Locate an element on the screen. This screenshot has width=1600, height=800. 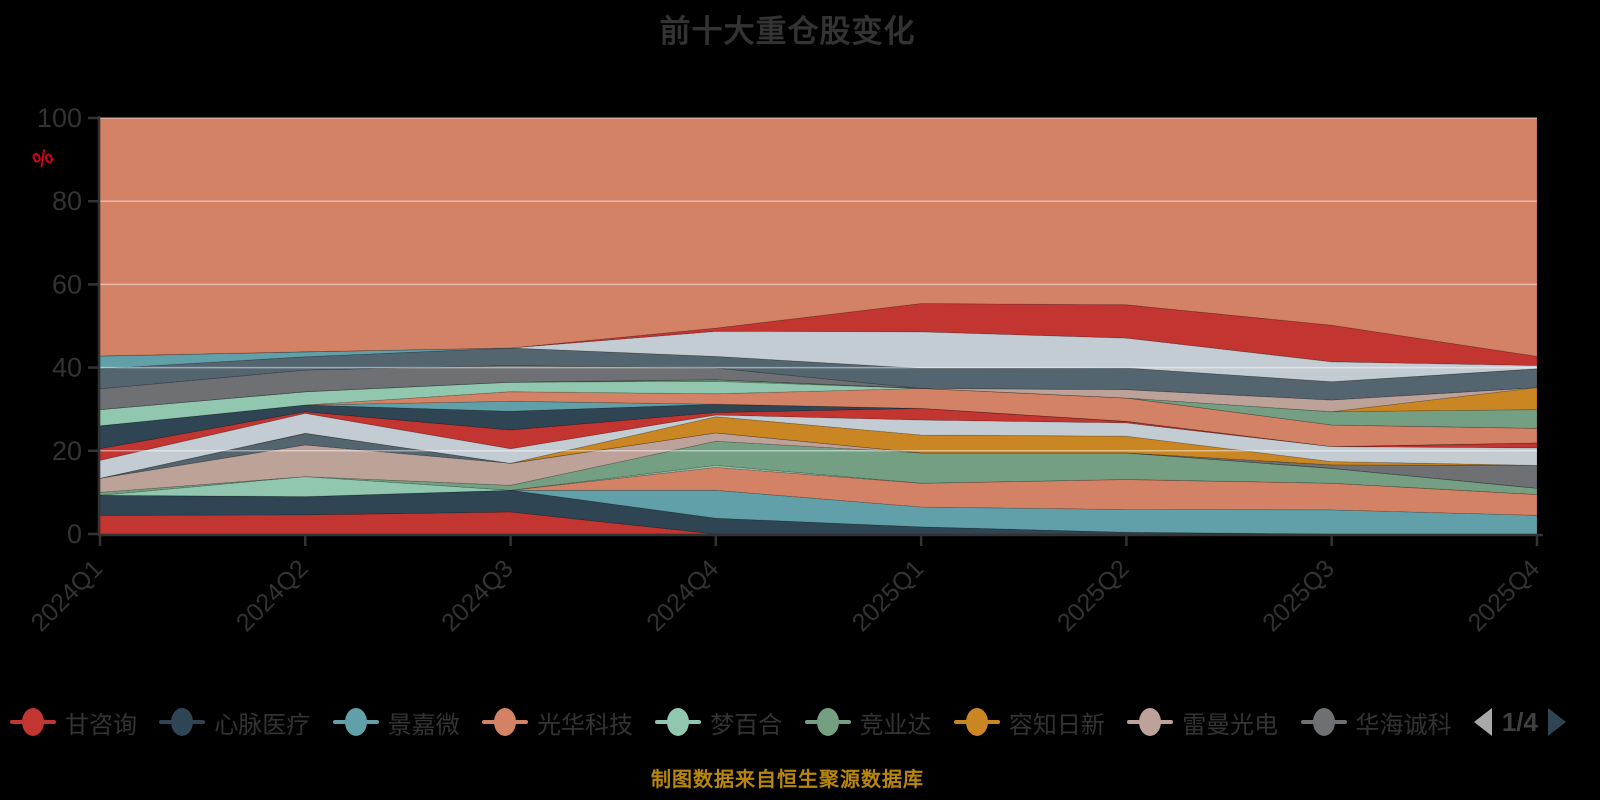
area-series-s15 is located at coordinates (818, 417).